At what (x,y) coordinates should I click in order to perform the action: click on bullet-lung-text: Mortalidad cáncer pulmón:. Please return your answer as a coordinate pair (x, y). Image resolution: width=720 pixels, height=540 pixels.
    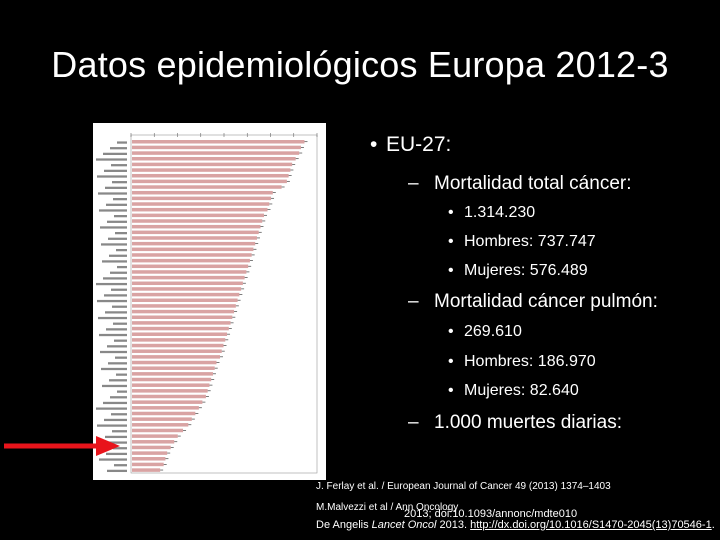
    Looking at the image, I should click on (546, 301).